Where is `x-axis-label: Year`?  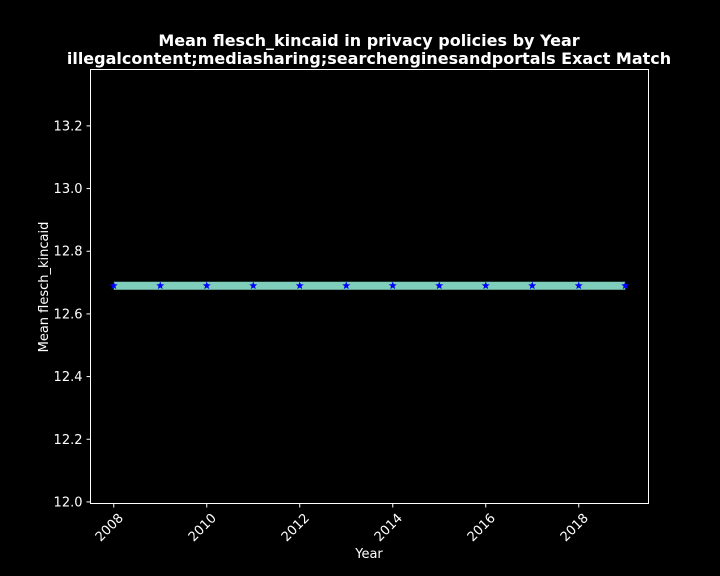 x-axis-label: Year is located at coordinates (368, 554).